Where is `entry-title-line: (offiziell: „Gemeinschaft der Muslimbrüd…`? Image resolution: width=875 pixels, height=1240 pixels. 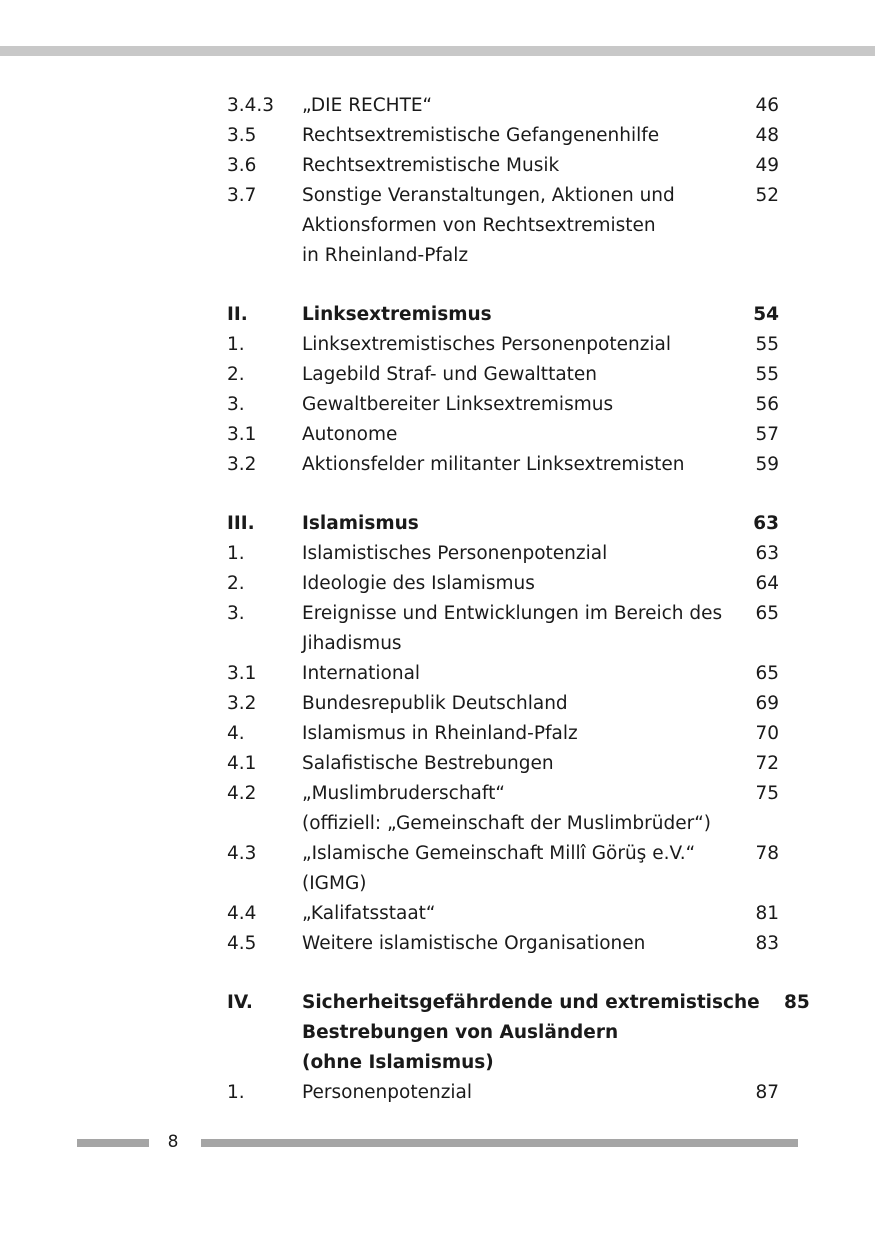
entry-title-line: (offiziell: „Gemeinschaft der Muslimbrüd… is located at coordinates (506, 823).